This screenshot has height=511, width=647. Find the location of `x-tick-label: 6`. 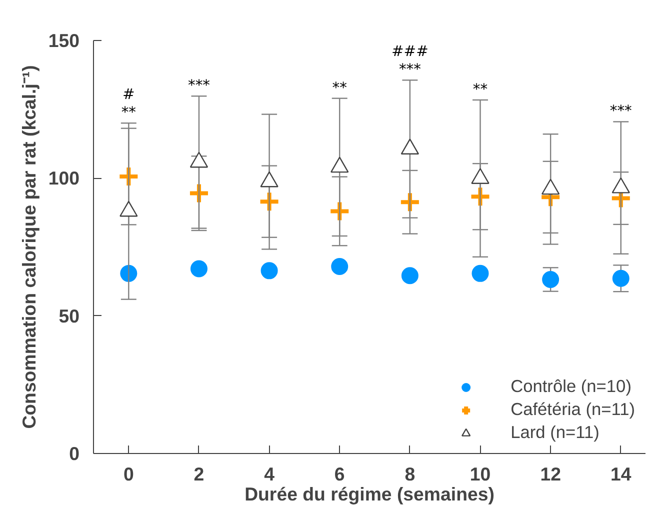

x-tick-label: 6 is located at coordinates (339, 474).